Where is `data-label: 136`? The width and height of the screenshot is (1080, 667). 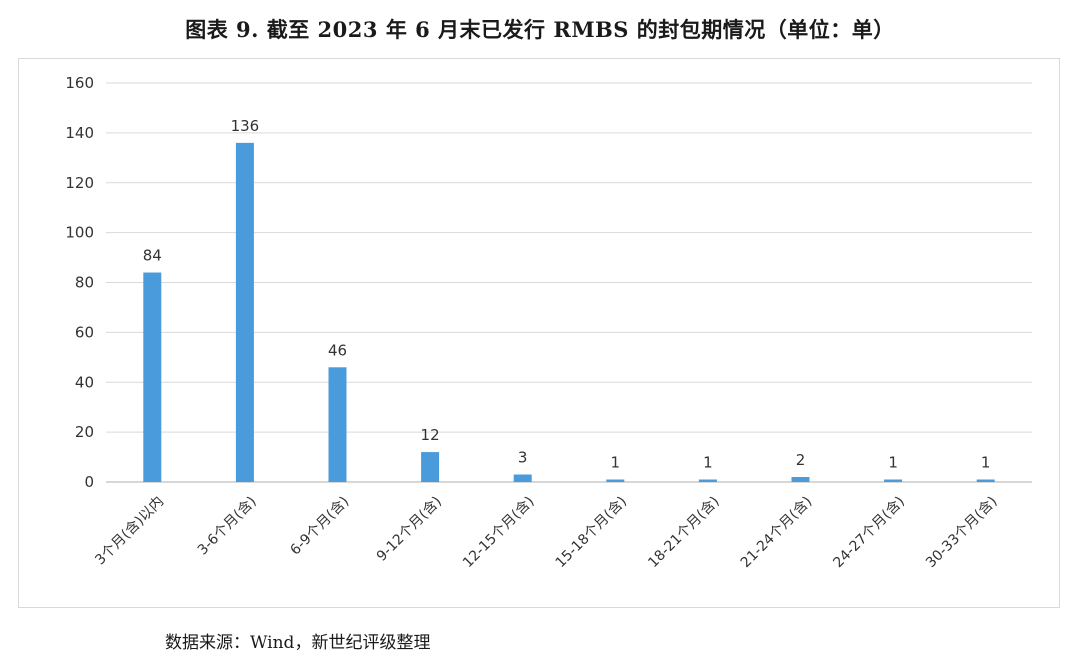 data-label: 136 is located at coordinates (245, 126).